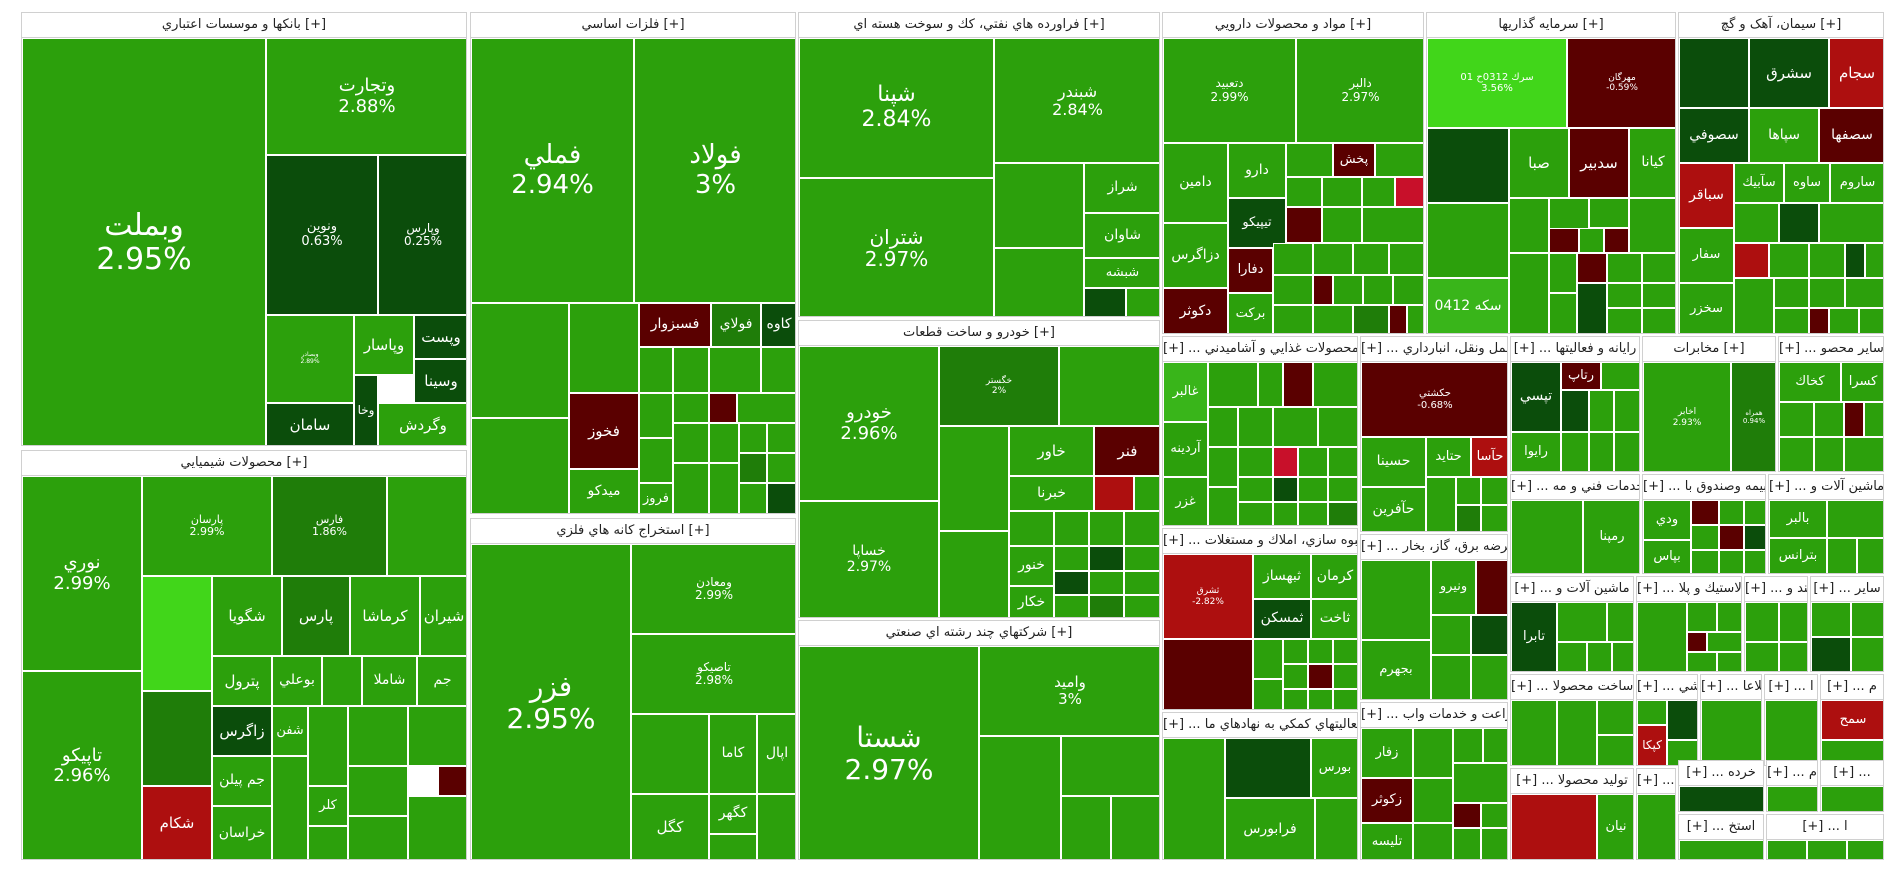  I want to click on stock-tile-kagol: كگل, so click(670, 826).